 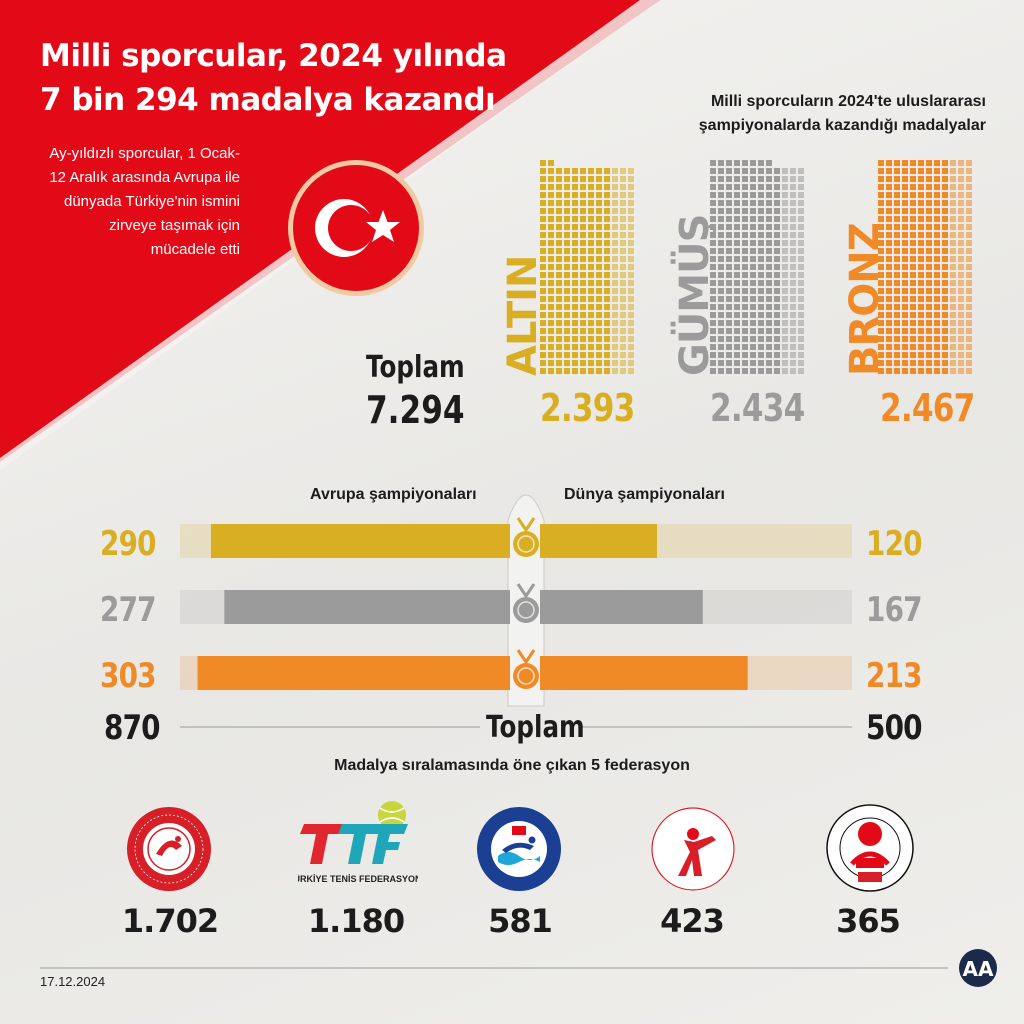 I want to click on medal-grid-gold, so click(x=587, y=267).